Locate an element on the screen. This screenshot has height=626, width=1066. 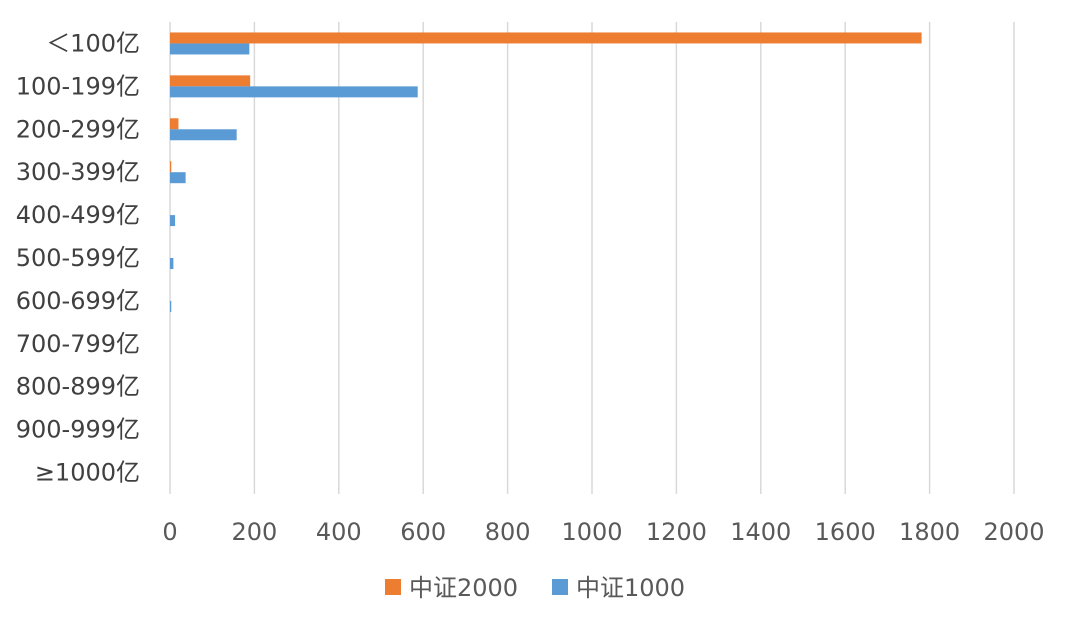
x-tick-label: 1600 is located at coordinates (845, 532).